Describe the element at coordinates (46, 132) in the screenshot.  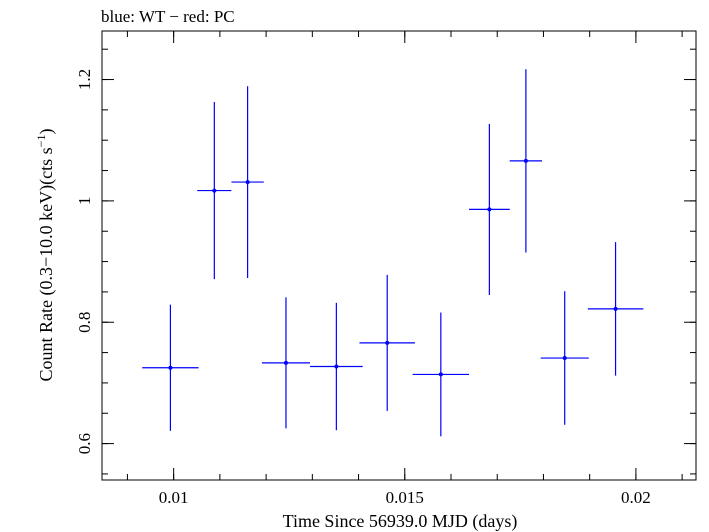
I see `y-axis-label-close: )` at that location.